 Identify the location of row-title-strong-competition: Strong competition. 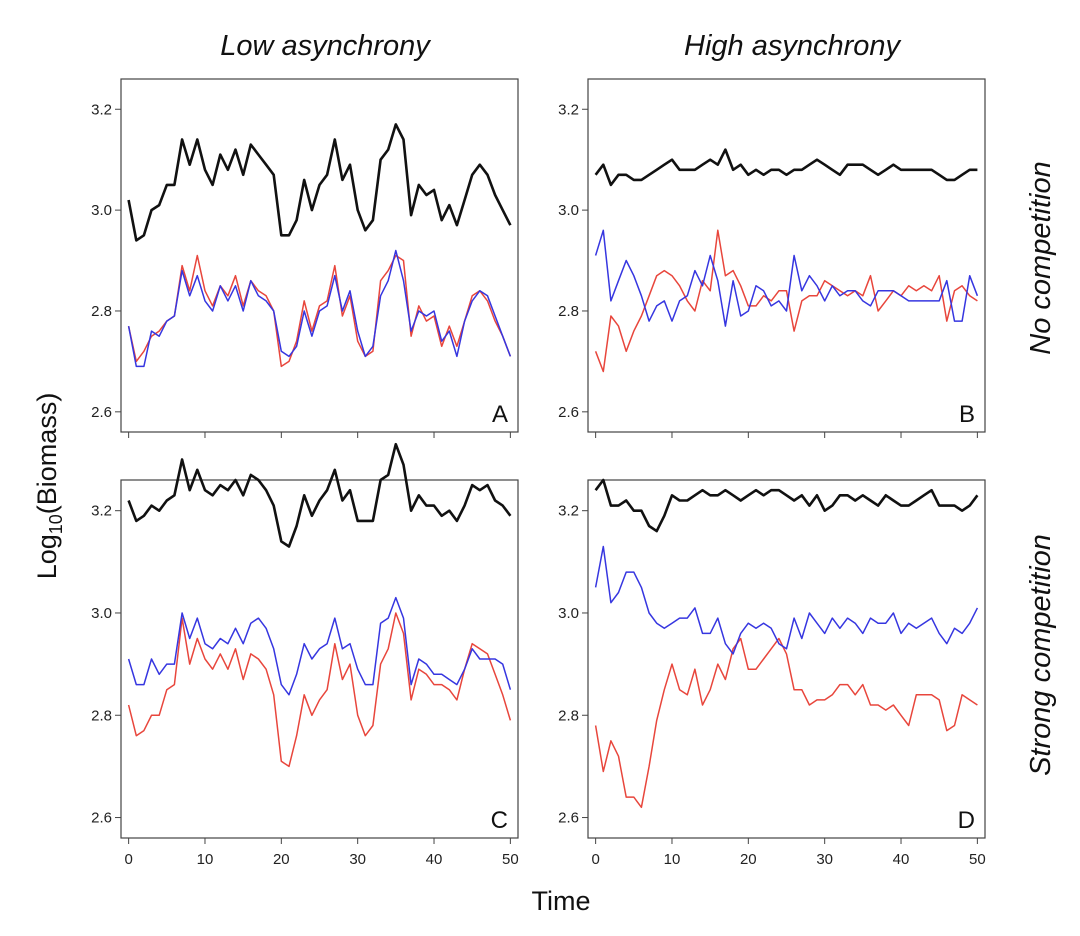
(1041, 655).